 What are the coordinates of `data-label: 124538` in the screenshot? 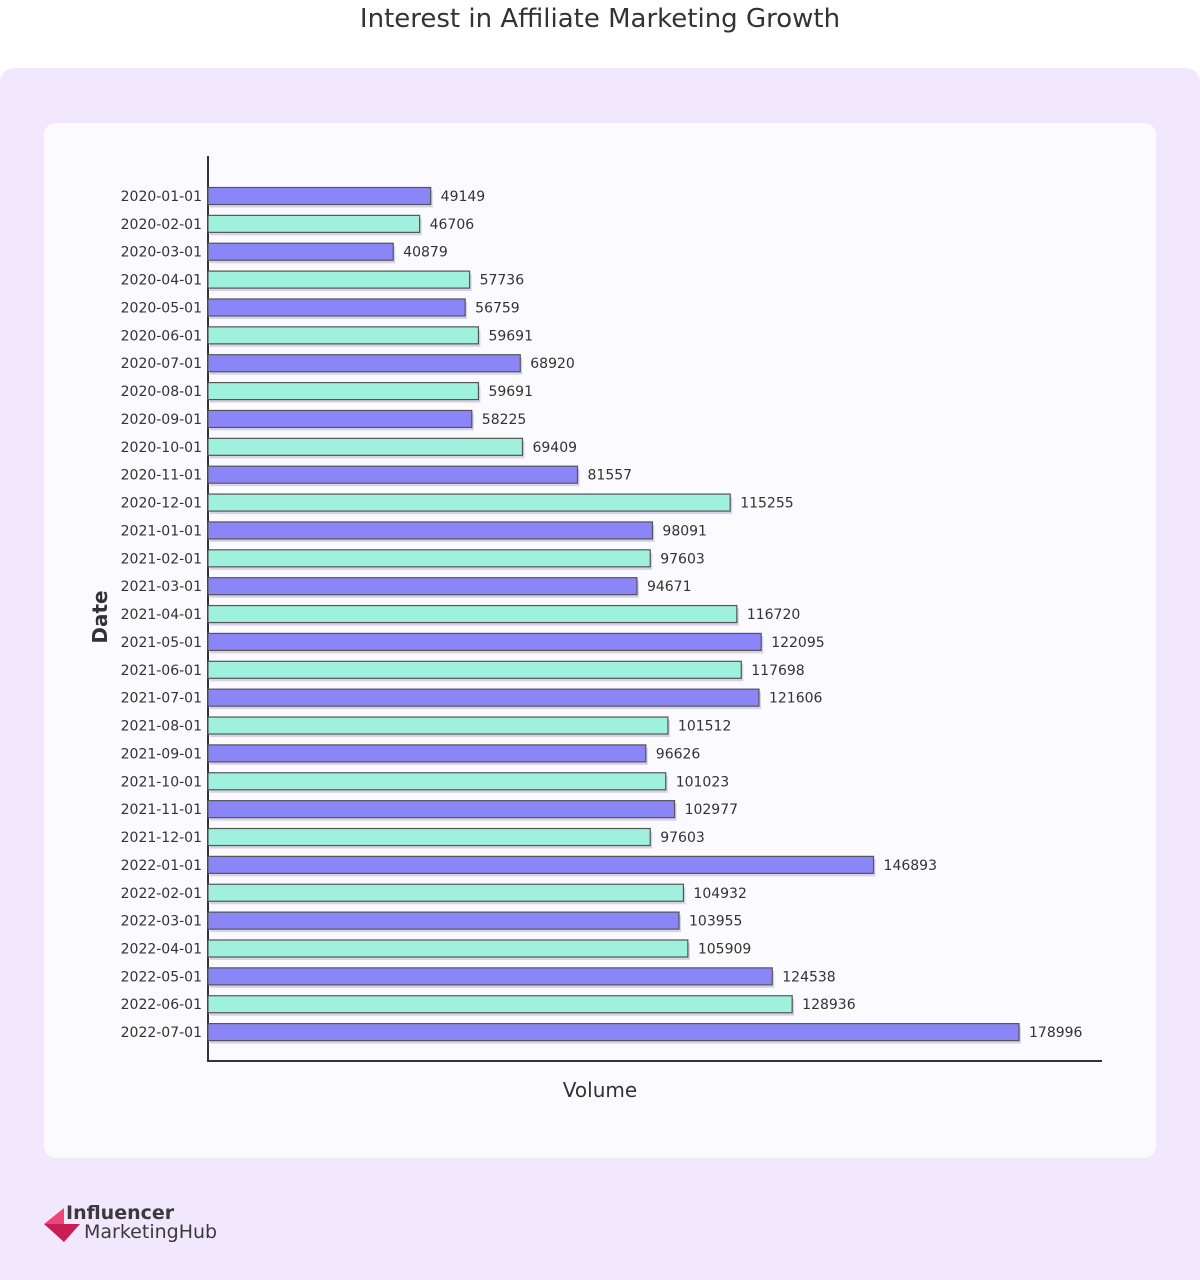 It's located at (808, 977).